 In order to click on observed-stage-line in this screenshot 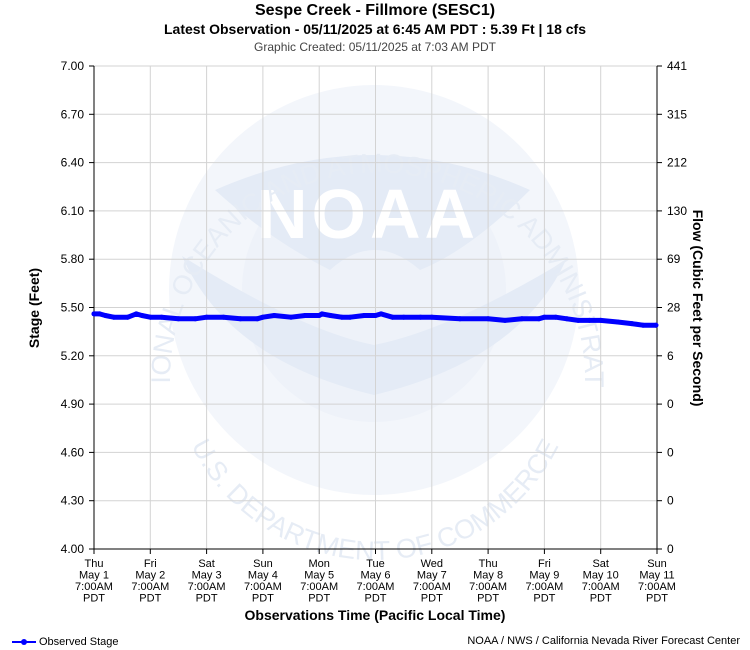, I will do `click(375, 319)`.